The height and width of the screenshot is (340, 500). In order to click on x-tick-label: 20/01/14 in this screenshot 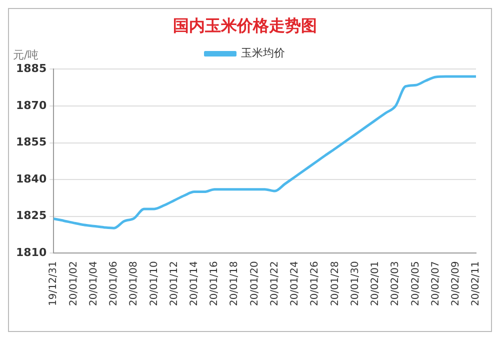, I will do `click(194, 283)`.